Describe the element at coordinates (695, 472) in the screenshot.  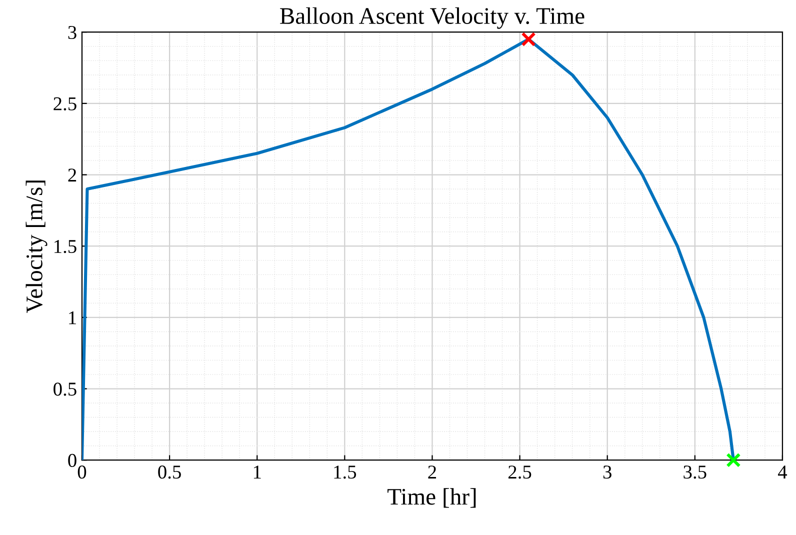
I see `x-tick-label: 3.5` at that location.